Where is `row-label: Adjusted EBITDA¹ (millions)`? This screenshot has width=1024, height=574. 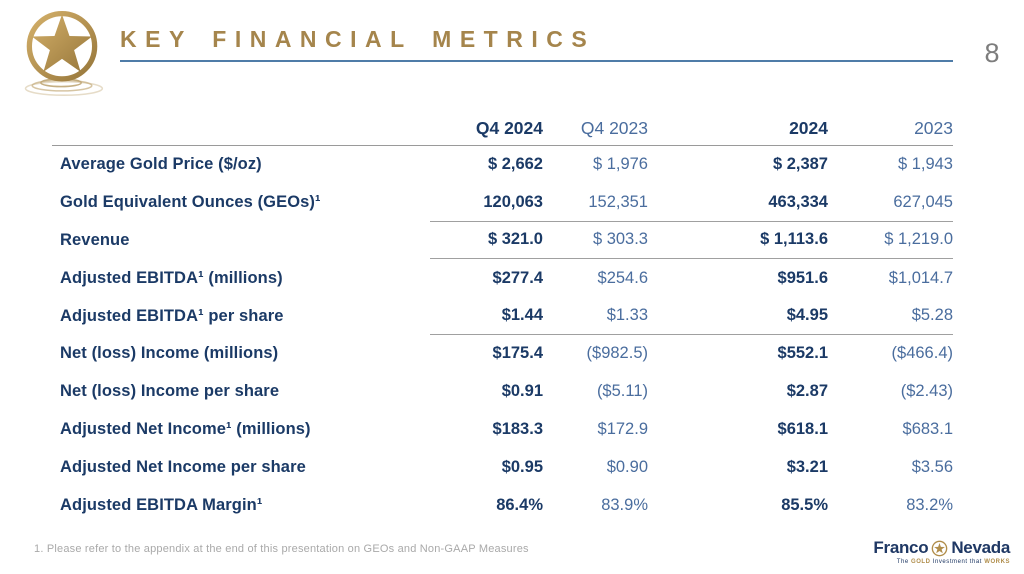
row-label: Adjusted EBITDA¹ (millions) is located at coordinates (171, 277).